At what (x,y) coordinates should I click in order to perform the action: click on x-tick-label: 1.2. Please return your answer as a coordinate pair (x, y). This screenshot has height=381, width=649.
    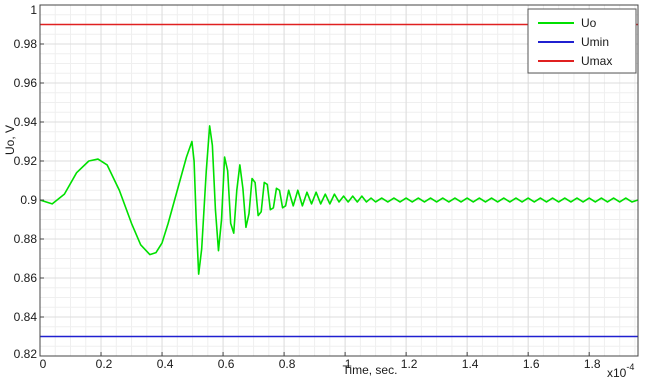
    Looking at the image, I should click on (409, 364).